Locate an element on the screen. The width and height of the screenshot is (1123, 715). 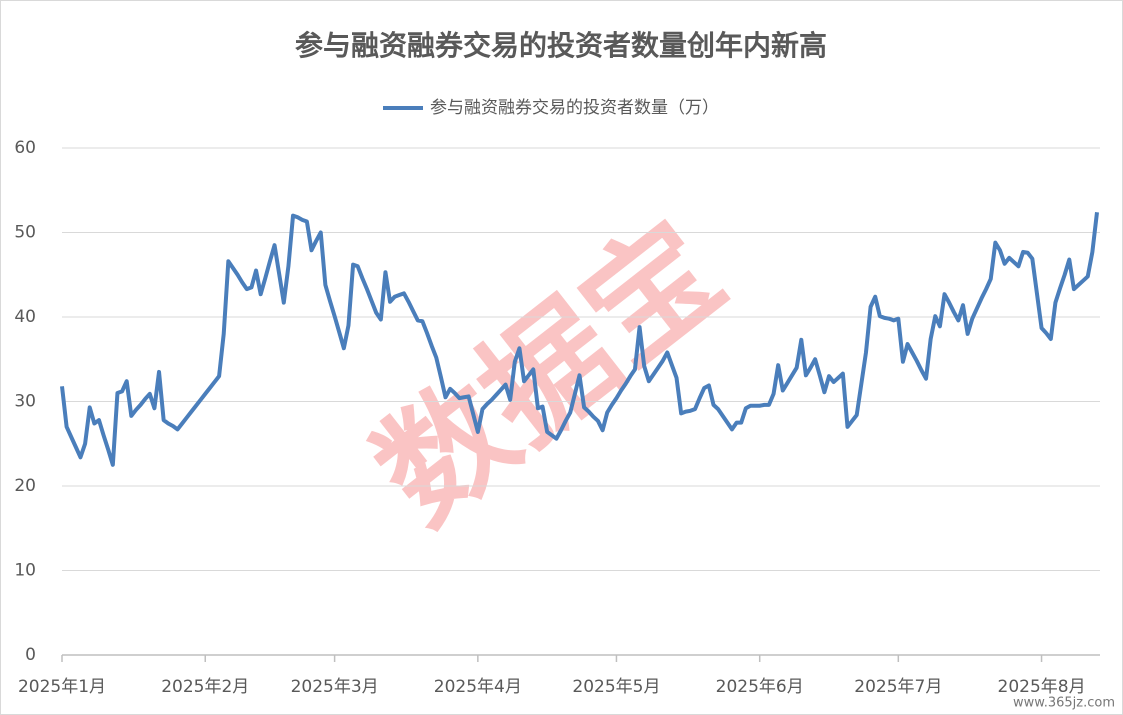
footer: www.365jz.com is located at coordinates (1064, 703).